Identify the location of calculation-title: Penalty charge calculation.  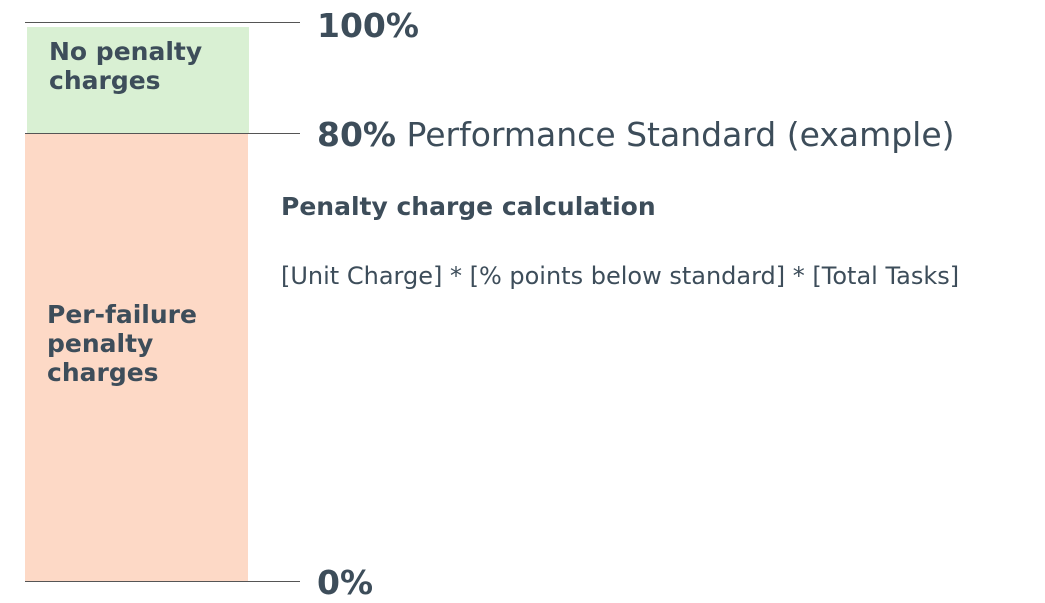
(468, 206).